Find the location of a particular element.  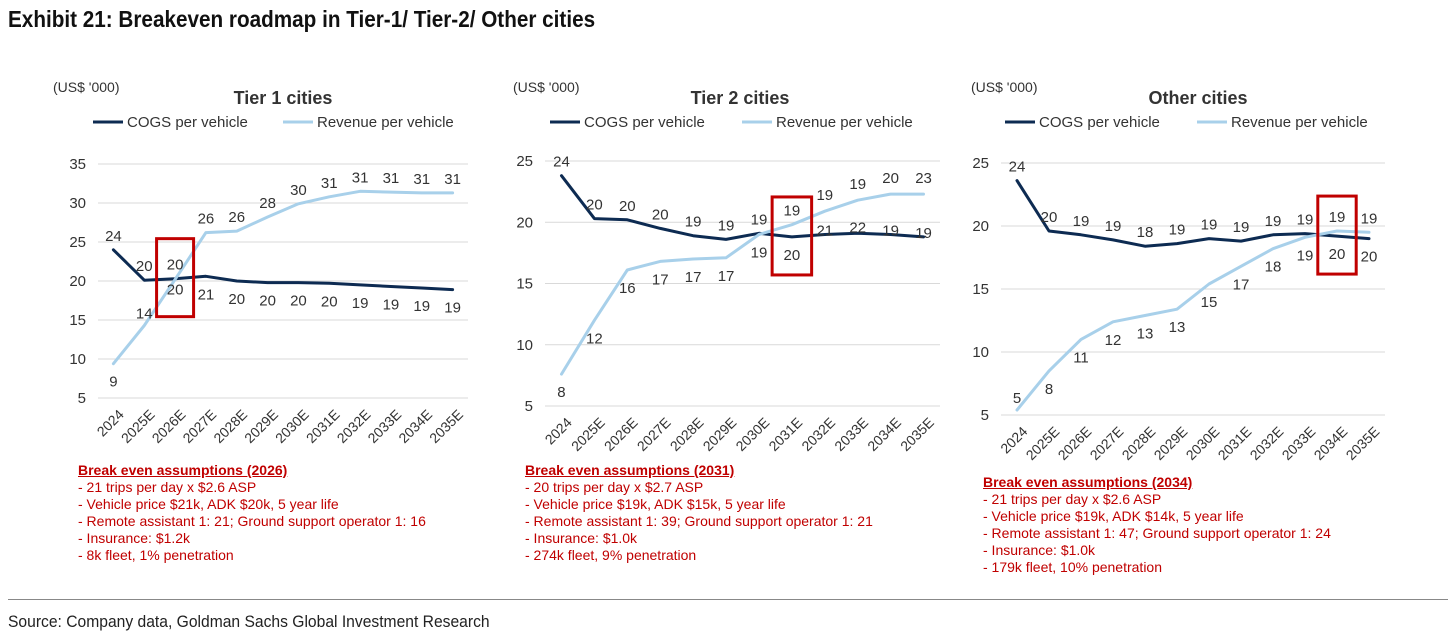

data-label-revenue: 12 is located at coordinates (1113, 340).